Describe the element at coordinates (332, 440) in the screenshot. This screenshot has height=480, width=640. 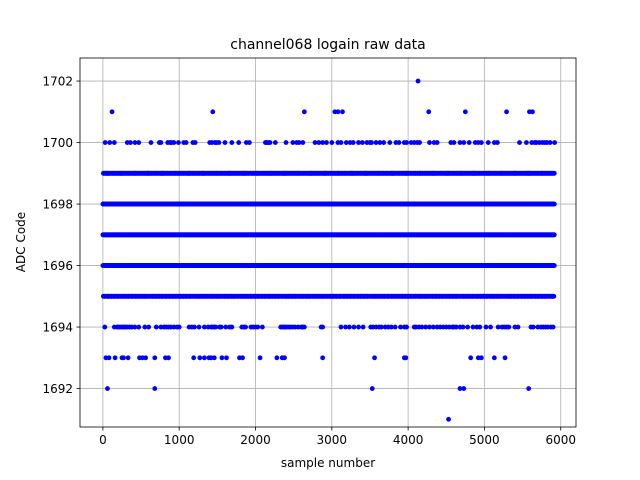
I see `x-tick-label: 3000` at that location.